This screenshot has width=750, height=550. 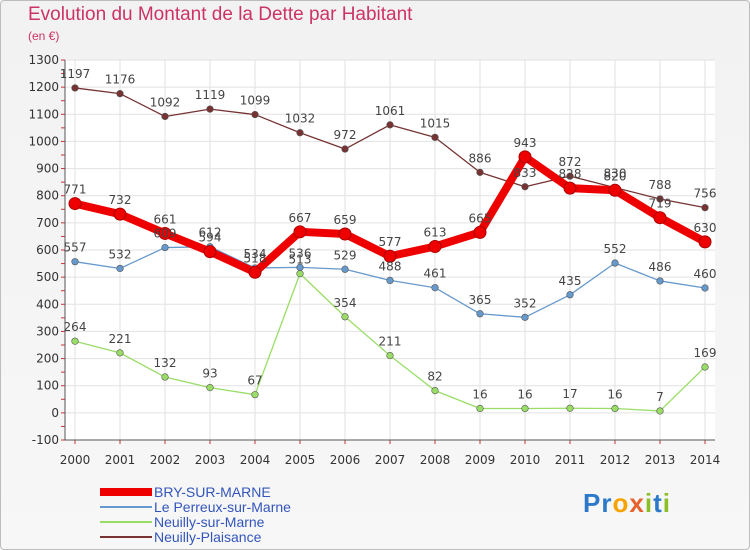 I want to click on y-tick-label: 100, so click(x=47, y=386).